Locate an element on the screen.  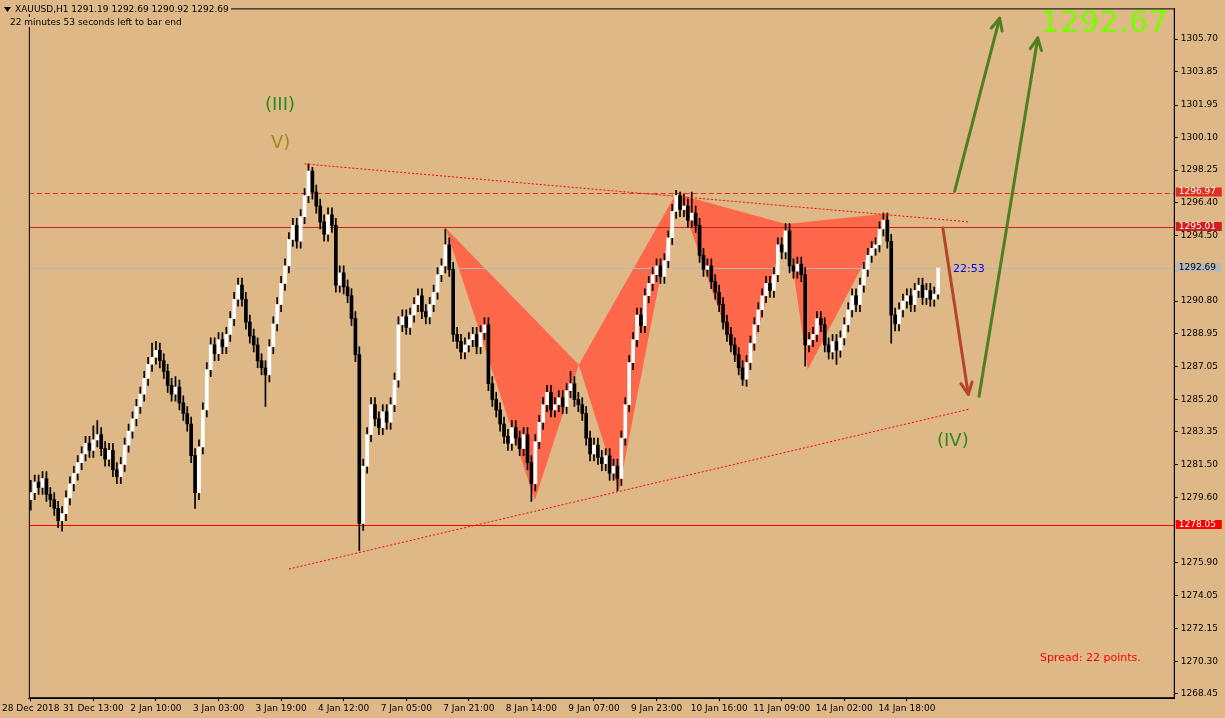
annotation: 1292.67 is located at coordinates (1104, 21).